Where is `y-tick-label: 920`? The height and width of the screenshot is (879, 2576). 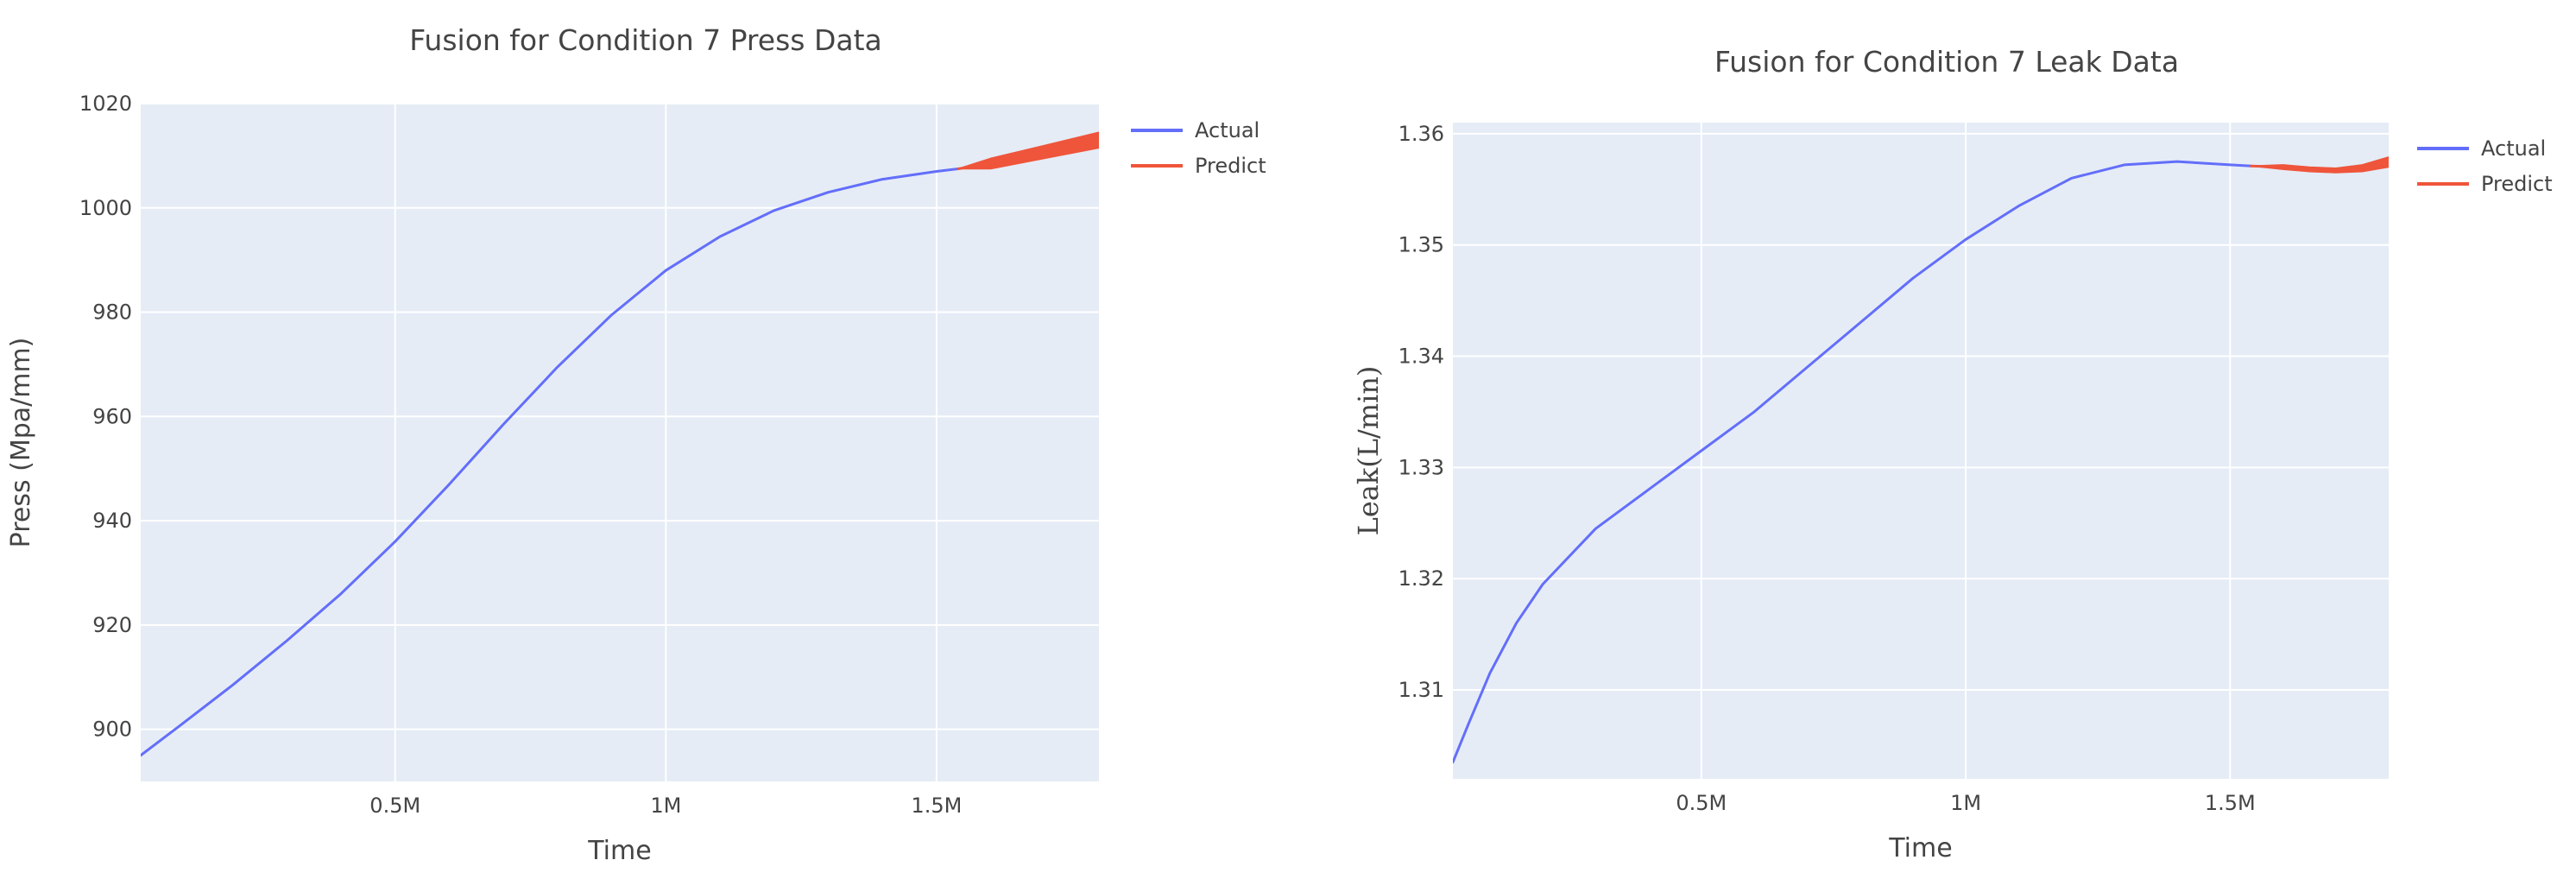 y-tick-label: 920 is located at coordinates (112, 625).